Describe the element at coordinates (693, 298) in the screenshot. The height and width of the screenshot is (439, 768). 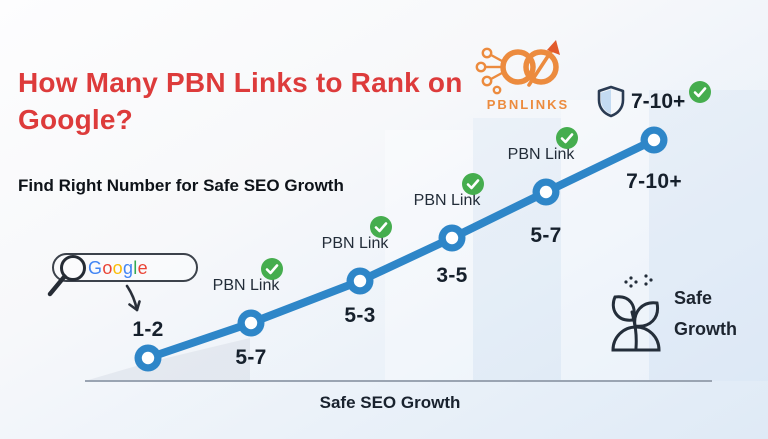
I see `safe-growth-line1: Safe` at that location.